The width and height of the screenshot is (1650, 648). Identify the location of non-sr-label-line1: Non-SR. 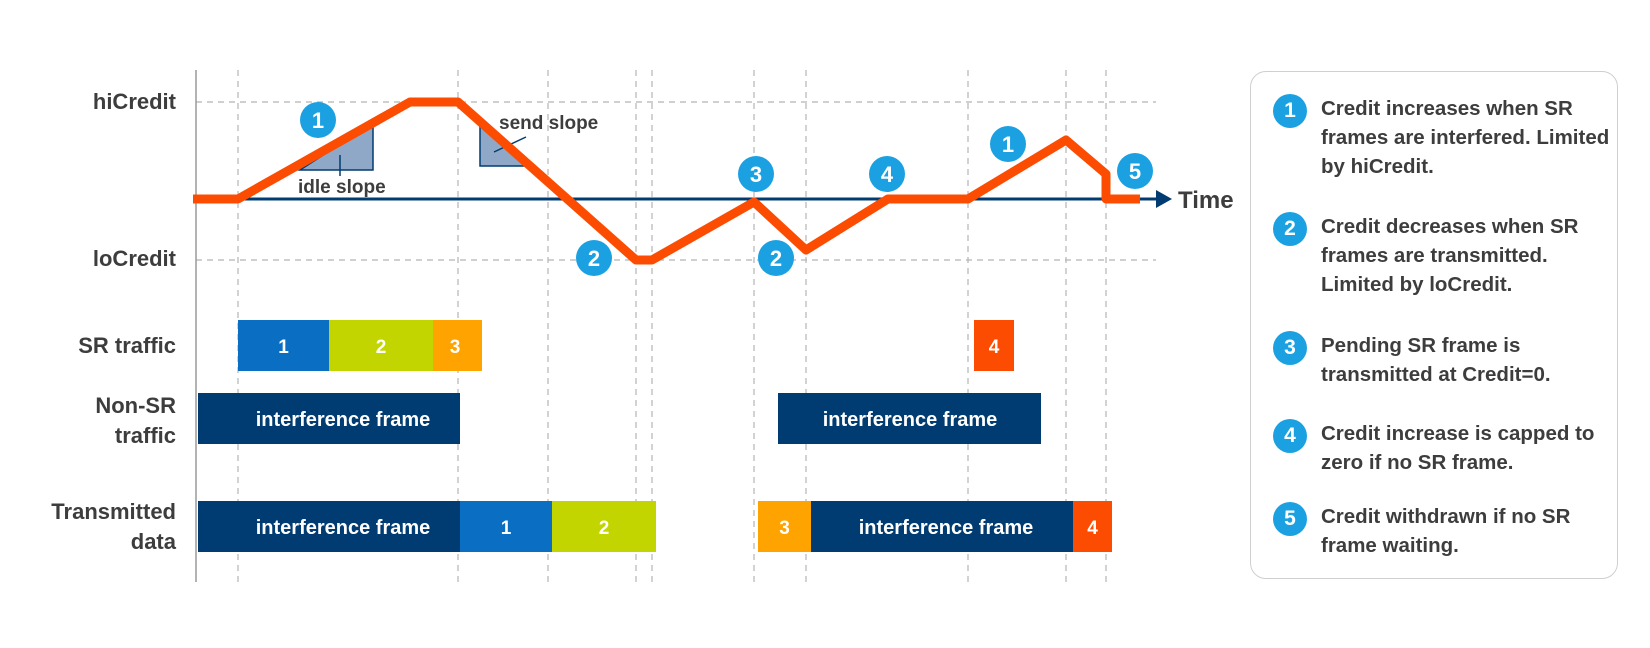
(135, 405).